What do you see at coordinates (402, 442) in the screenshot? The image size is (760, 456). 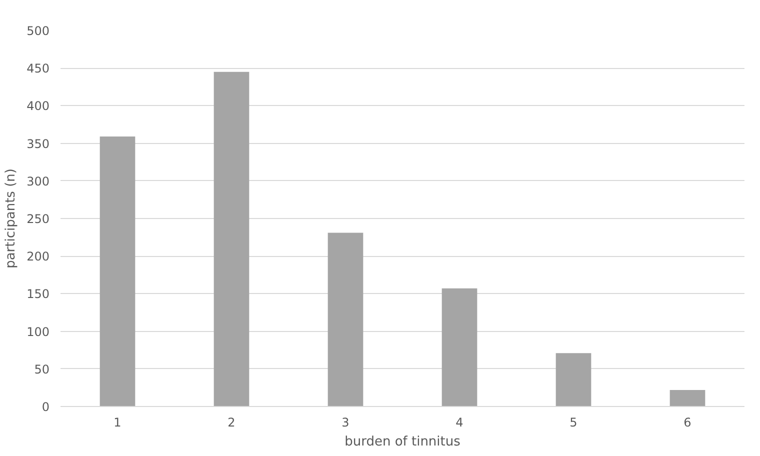 I see `x-axis-title: burden of tinnitus` at bounding box center [402, 442].